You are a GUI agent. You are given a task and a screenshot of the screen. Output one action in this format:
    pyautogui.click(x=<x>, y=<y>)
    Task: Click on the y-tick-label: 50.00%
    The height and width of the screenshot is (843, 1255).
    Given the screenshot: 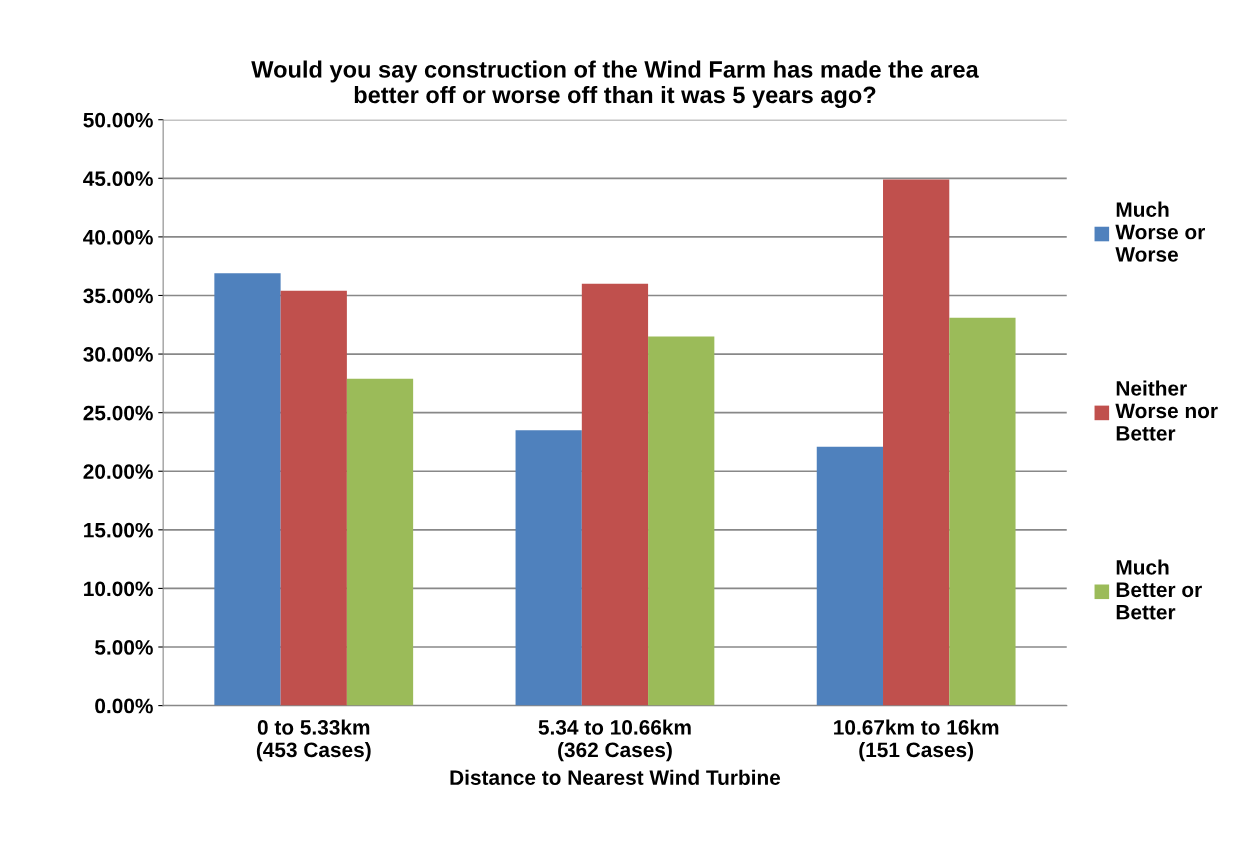 What is the action you would take?
    pyautogui.click(x=118, y=120)
    